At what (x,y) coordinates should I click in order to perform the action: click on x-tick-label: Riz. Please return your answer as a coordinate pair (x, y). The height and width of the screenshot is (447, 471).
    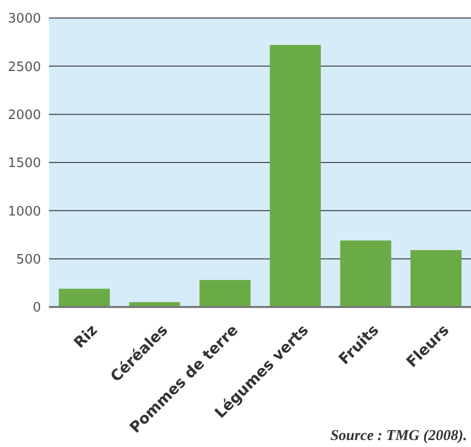
    Looking at the image, I should click on (86, 336).